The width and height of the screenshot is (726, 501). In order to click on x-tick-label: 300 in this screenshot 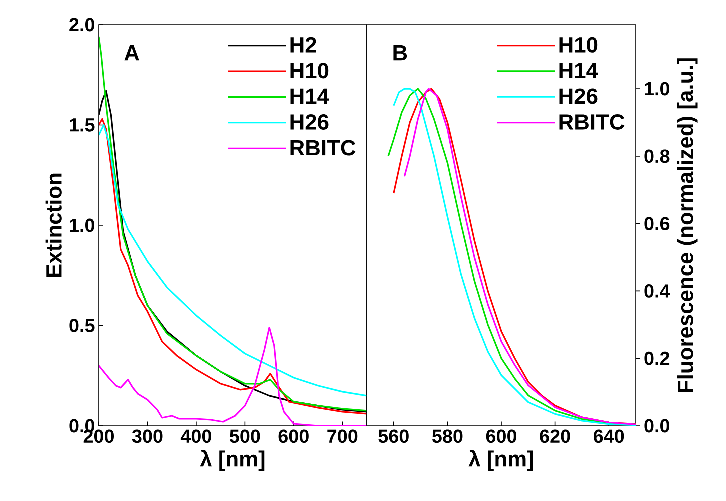, I will do `click(147, 437)`.